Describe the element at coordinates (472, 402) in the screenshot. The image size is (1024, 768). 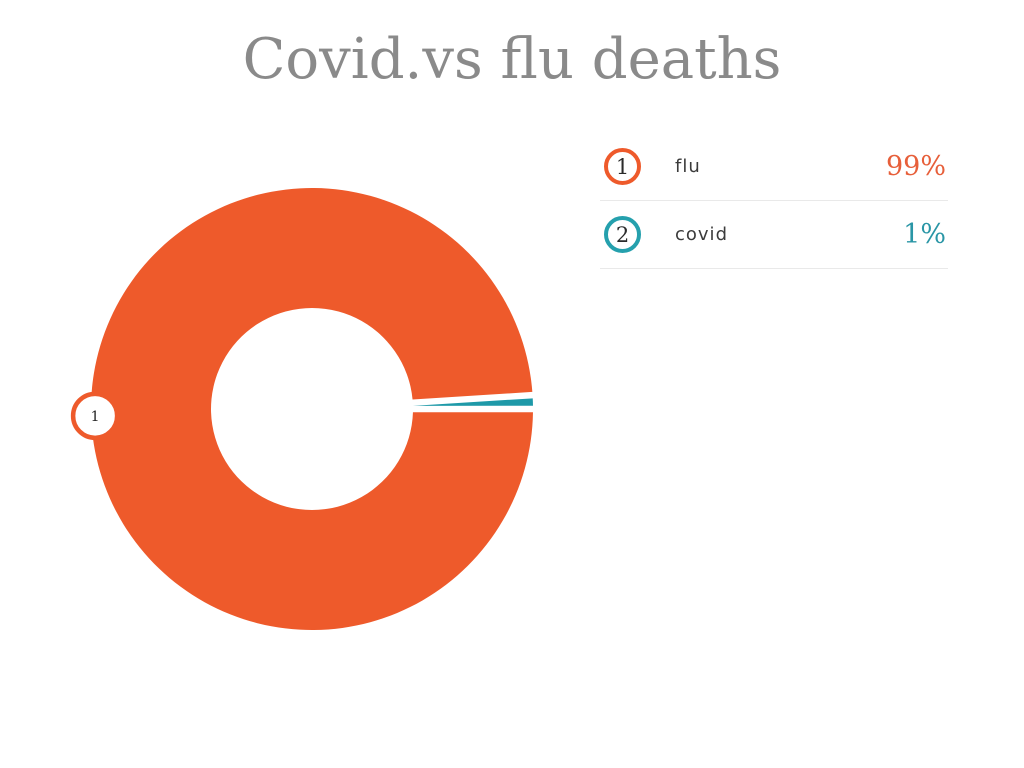
I see `pie-slice-covid` at that location.